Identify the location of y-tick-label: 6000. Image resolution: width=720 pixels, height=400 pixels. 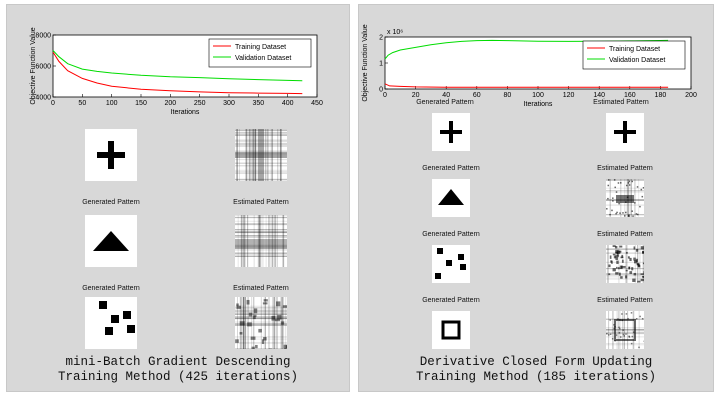
(43, 67).